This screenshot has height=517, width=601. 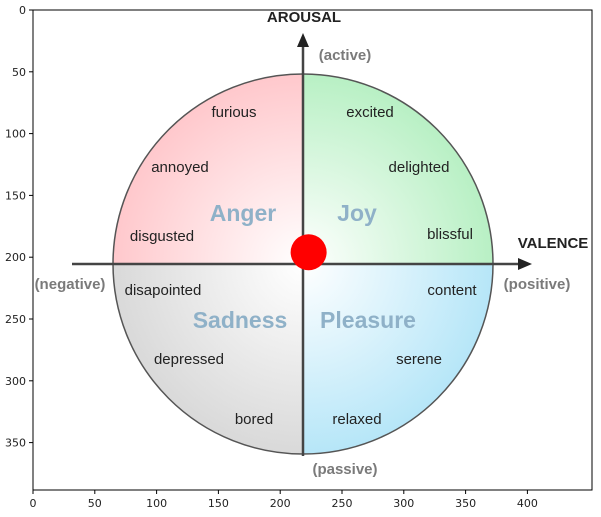 What do you see at coordinates (15, 134) in the screenshot?
I see `y-tick-label: 100` at bounding box center [15, 134].